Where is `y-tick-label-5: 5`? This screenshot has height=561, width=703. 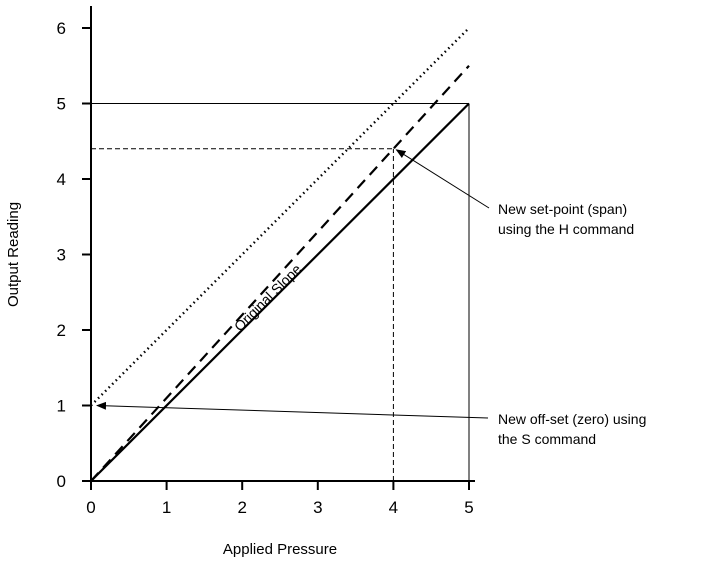
y-tick-label-5: 5 is located at coordinates (61, 104).